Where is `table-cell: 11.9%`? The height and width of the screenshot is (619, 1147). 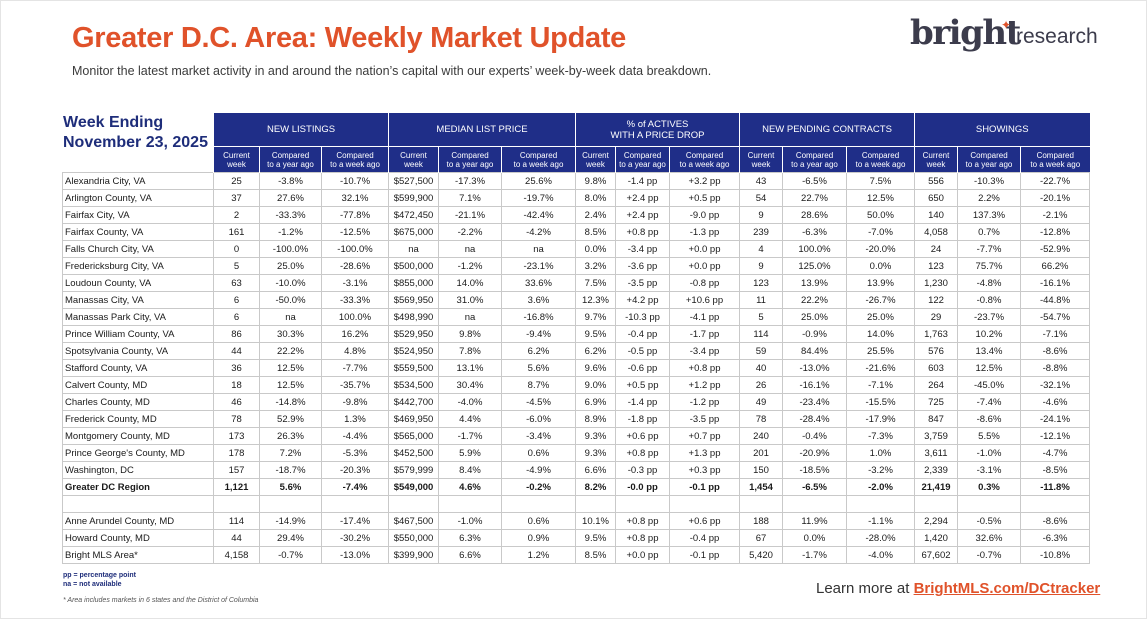 table-cell: 11.9% is located at coordinates (814, 521).